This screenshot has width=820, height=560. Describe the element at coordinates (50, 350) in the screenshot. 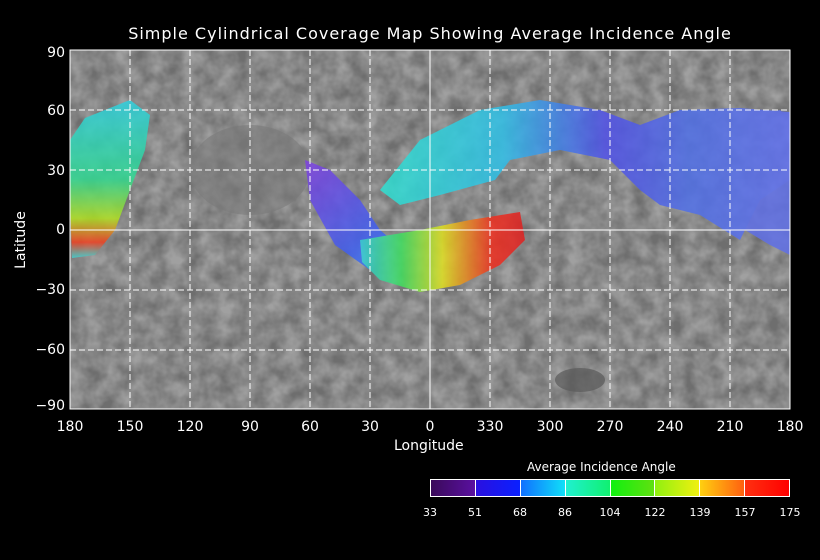

I see `y-tick: −60` at that location.